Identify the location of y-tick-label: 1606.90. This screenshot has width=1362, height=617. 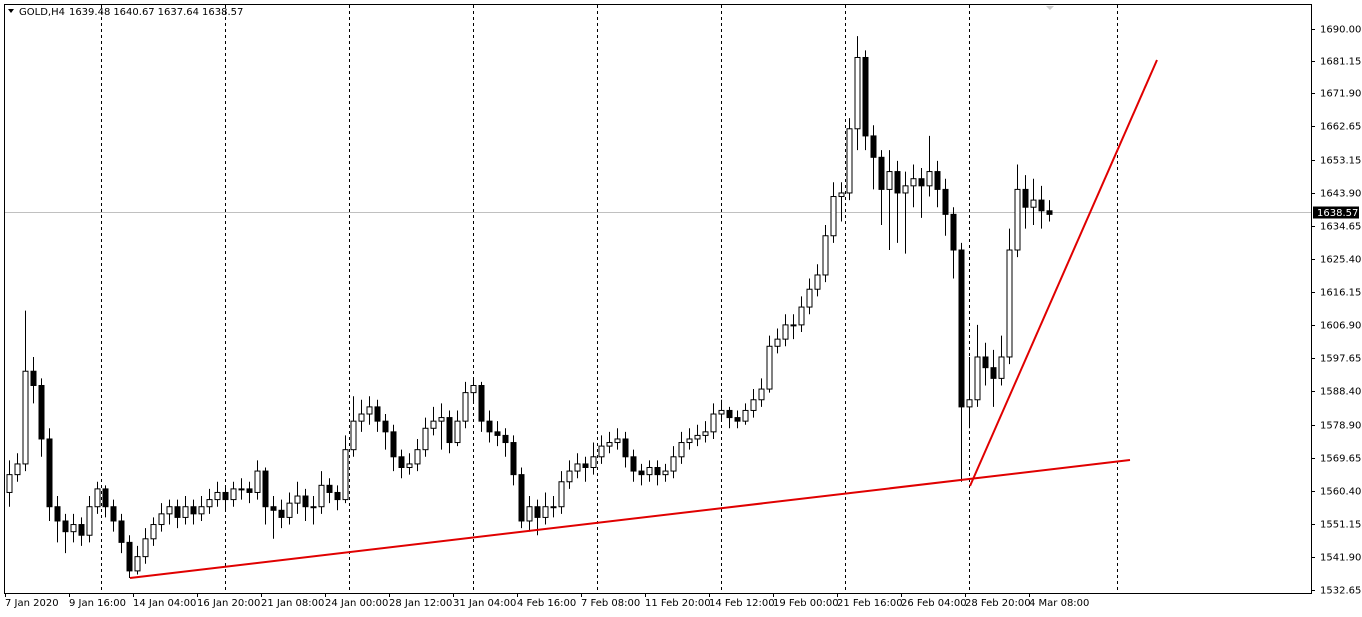
(1340, 326).